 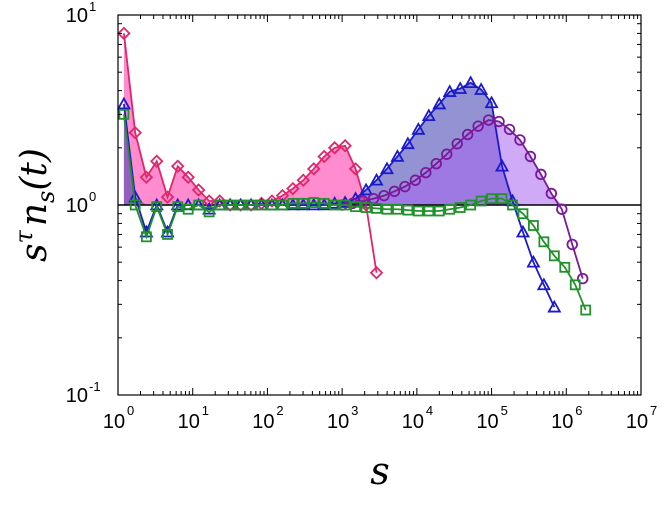 What do you see at coordinates (95, 386) in the screenshot?
I see `y-tick-exponent: -1` at bounding box center [95, 386].